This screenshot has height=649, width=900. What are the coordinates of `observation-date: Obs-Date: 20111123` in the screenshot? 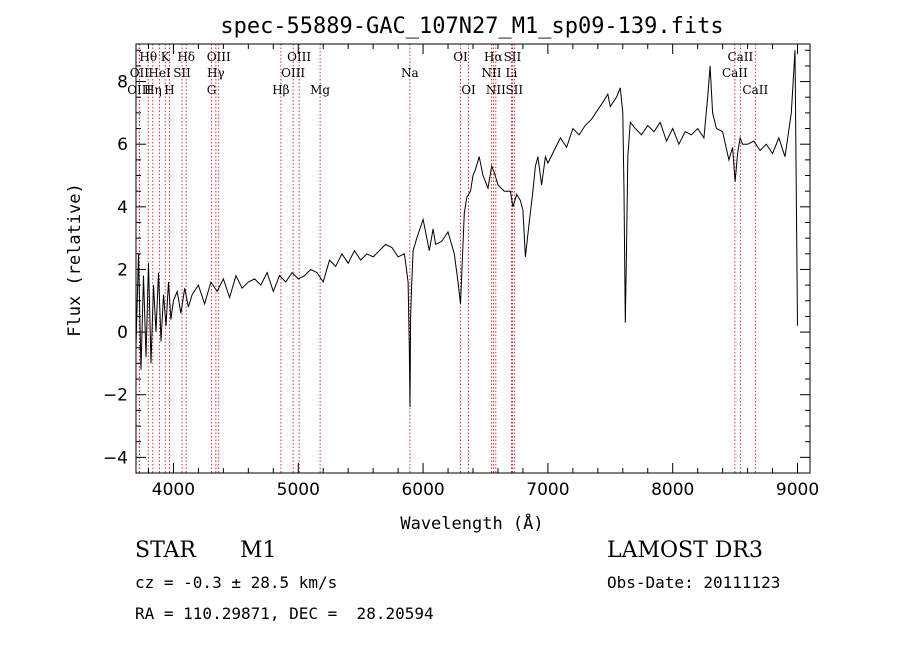 It's located at (694, 582).